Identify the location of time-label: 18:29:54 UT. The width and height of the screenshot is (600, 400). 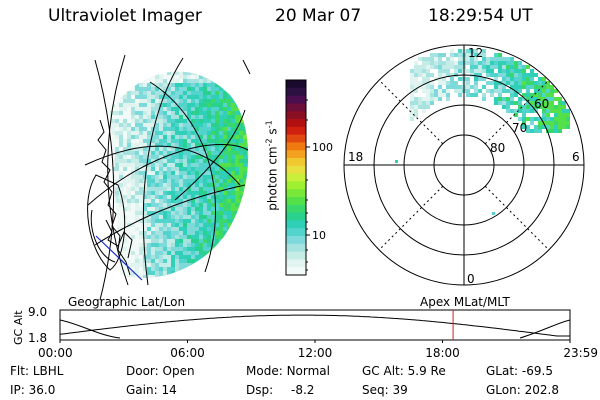
(480, 16).